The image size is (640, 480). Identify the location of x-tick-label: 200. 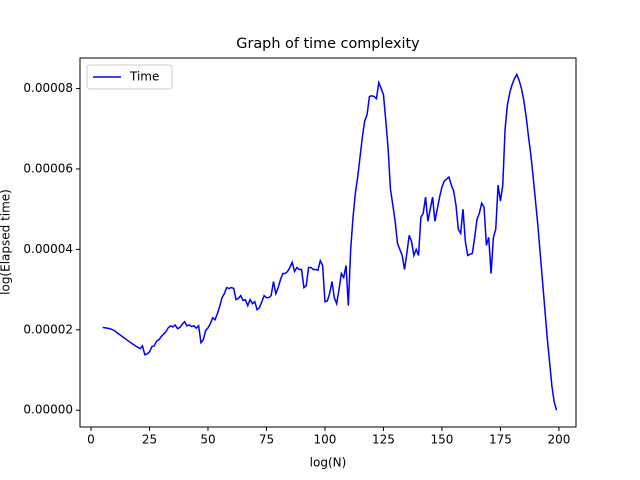
(558, 440).